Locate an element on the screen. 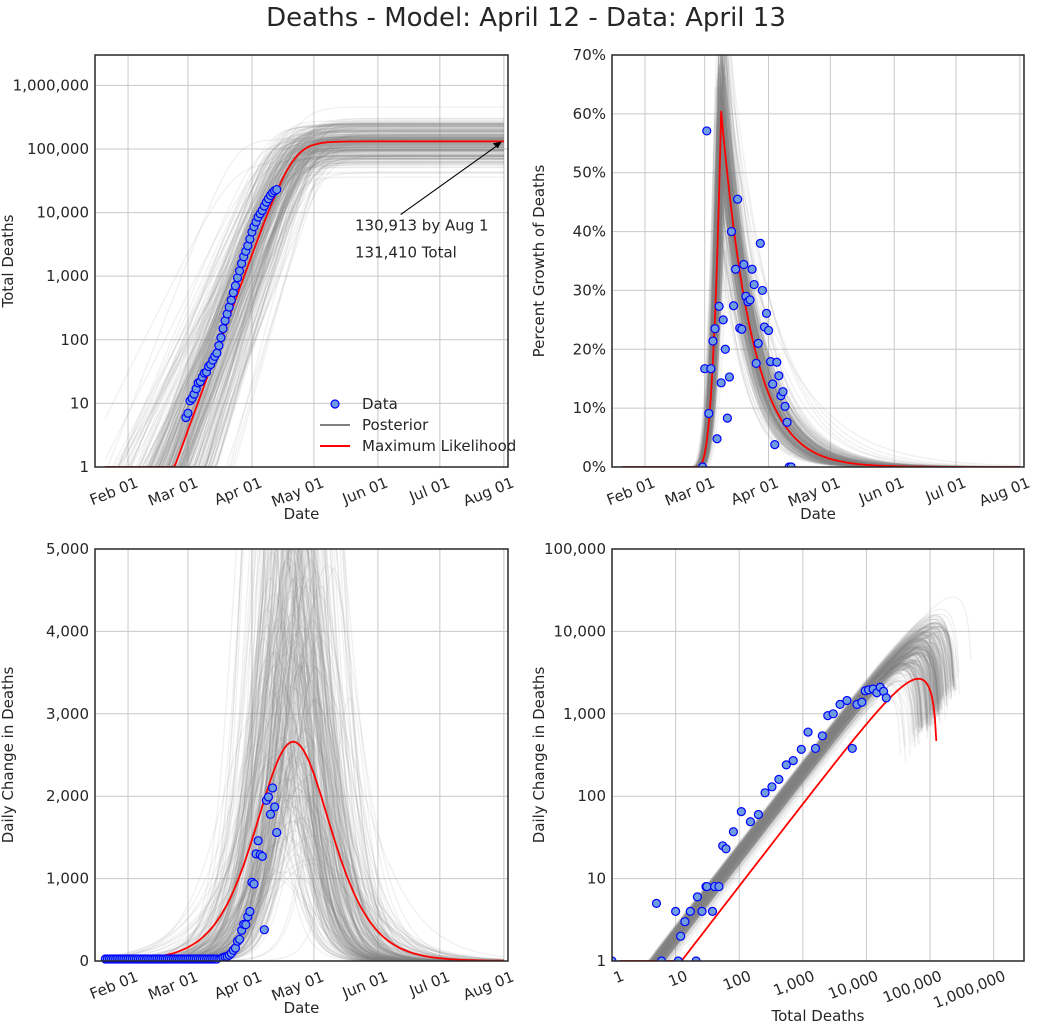  y-tick-label: 1 is located at coordinates (84, 467).